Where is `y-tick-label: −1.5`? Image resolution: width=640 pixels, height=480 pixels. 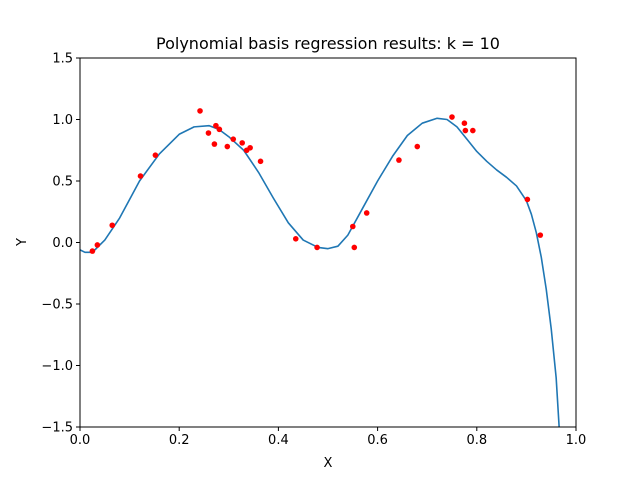
y-tick-label: −1.5 is located at coordinates (57, 428).